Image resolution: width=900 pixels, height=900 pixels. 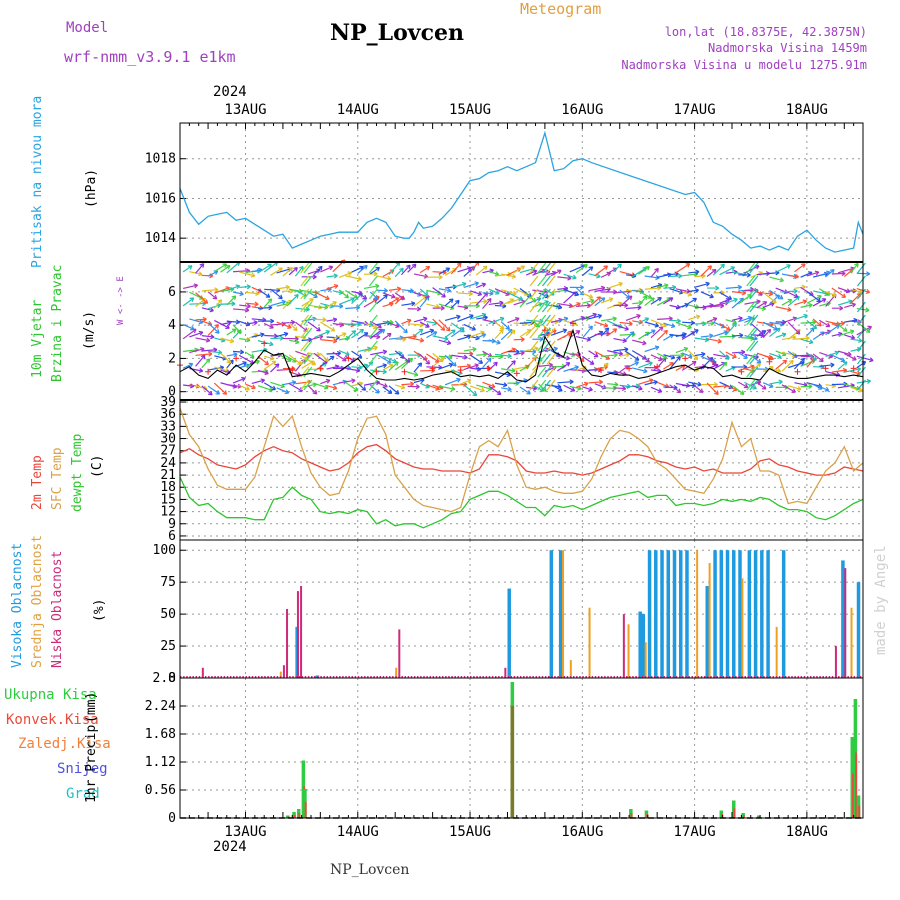 I want to click on elevation-label: Nadmorska Visina 1459m, so click(x=787, y=48).